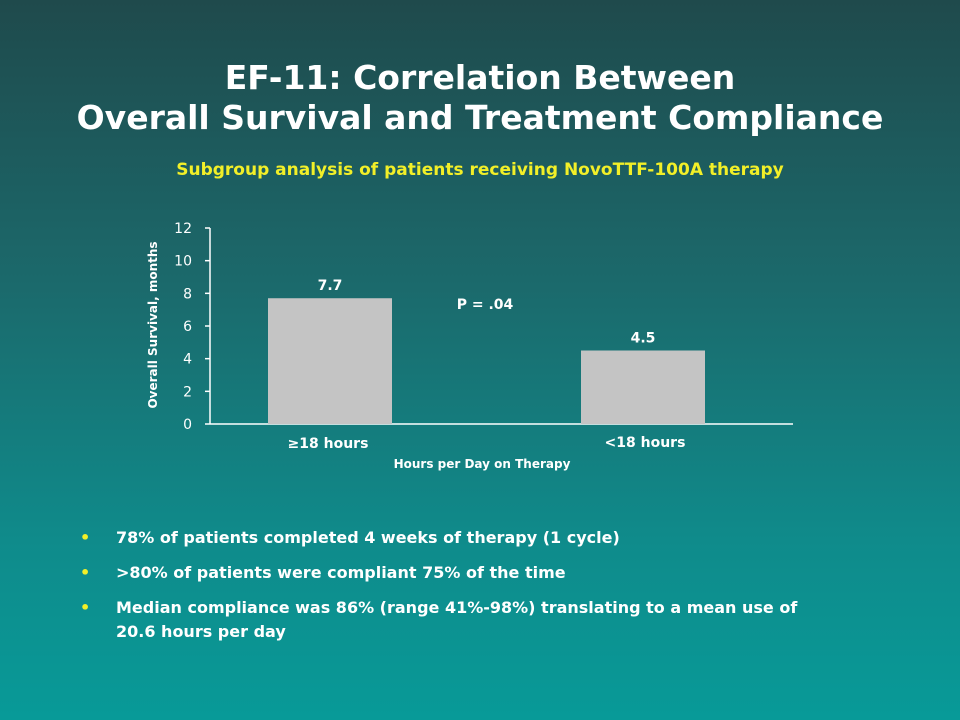  Describe the element at coordinates (485, 305) in the screenshot. I see `p-value-annotation: P = .04` at that location.